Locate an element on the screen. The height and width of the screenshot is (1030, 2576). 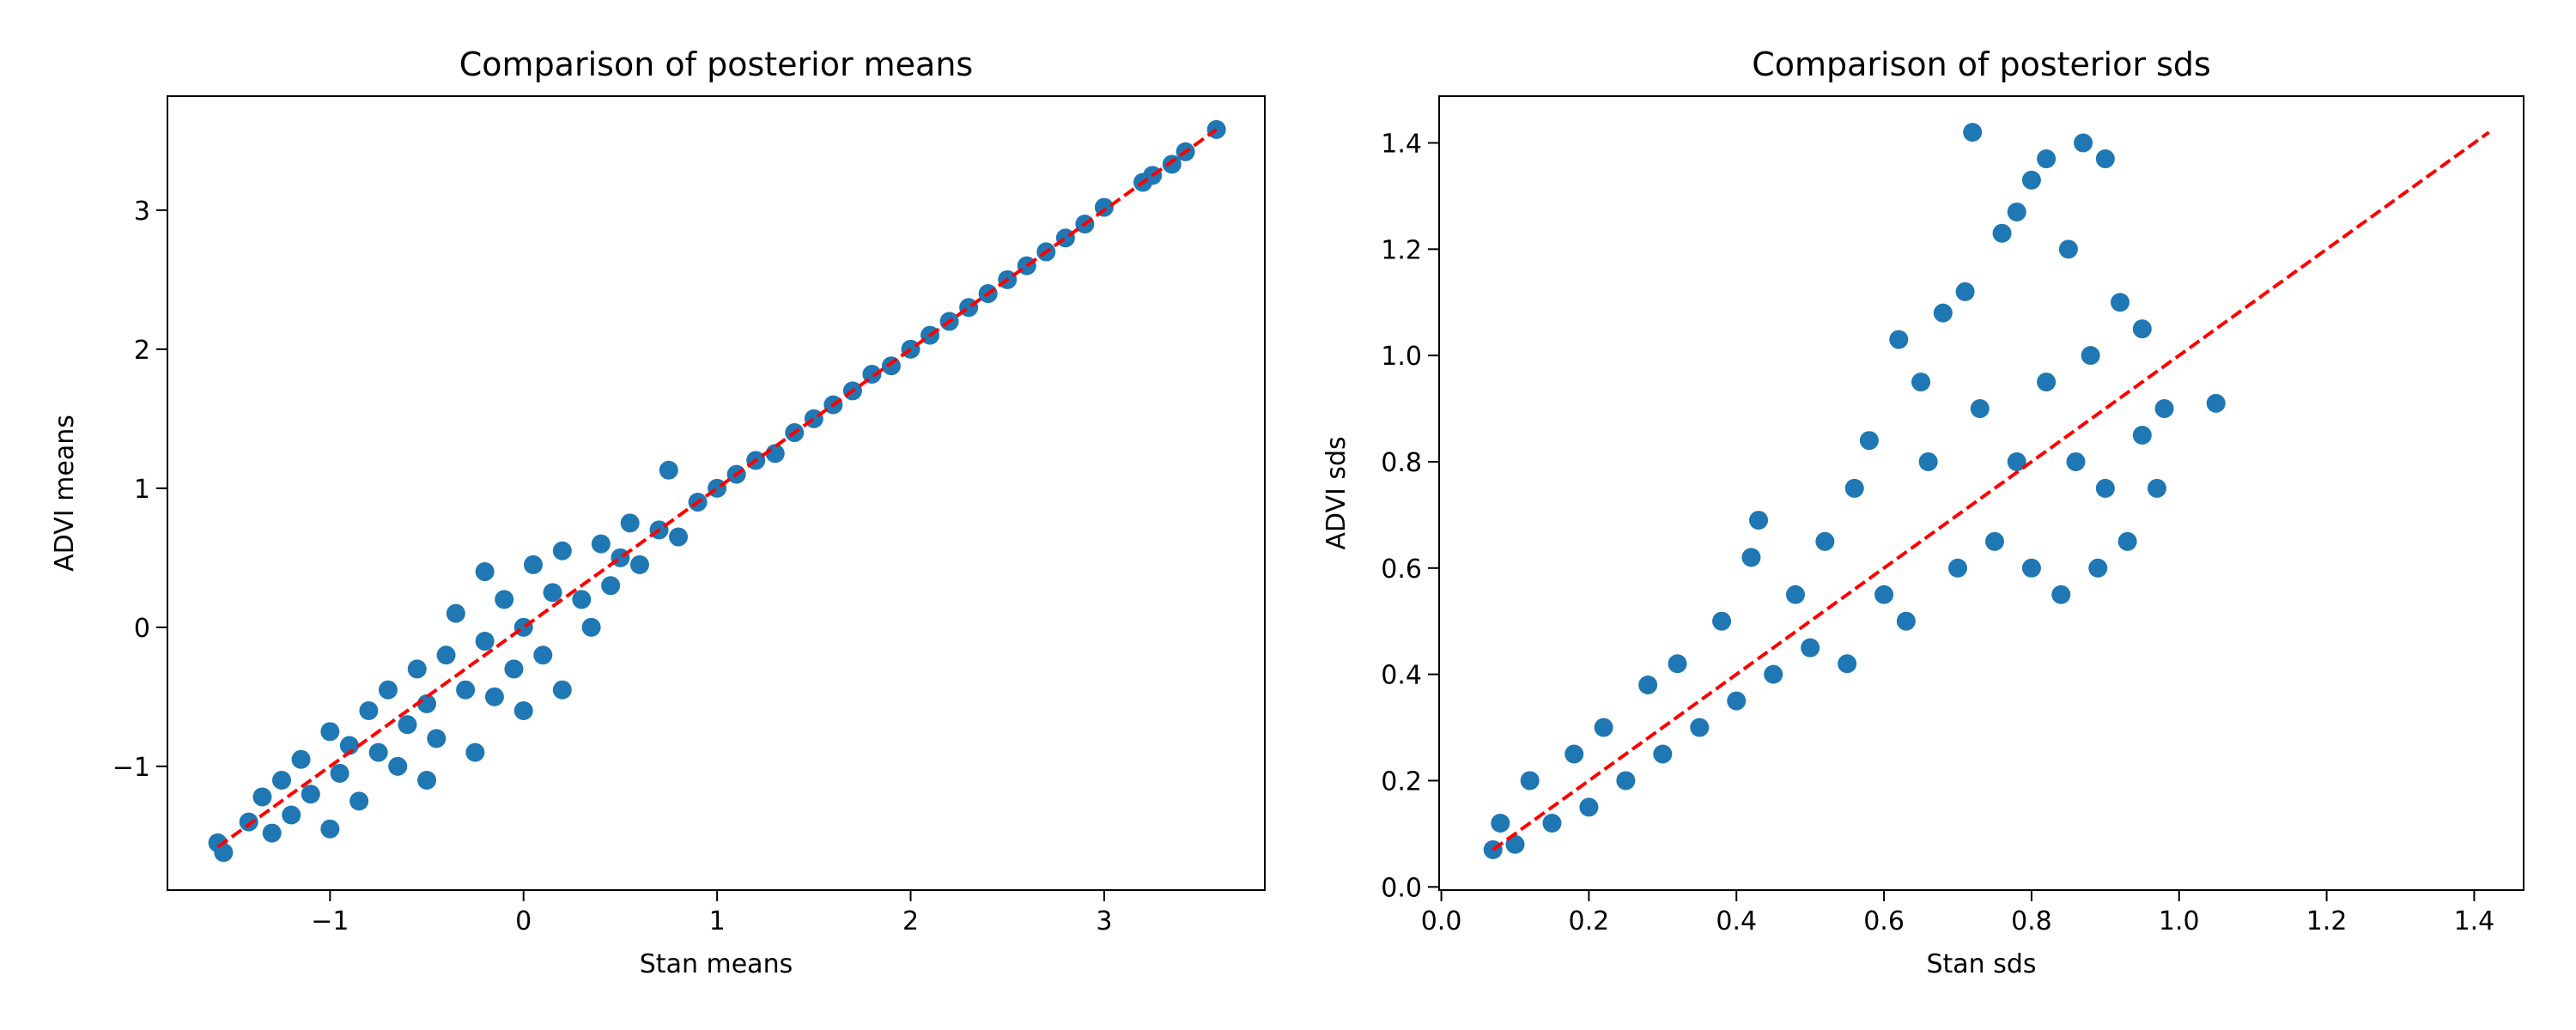
y-tick-label: 0 is located at coordinates (142, 629).